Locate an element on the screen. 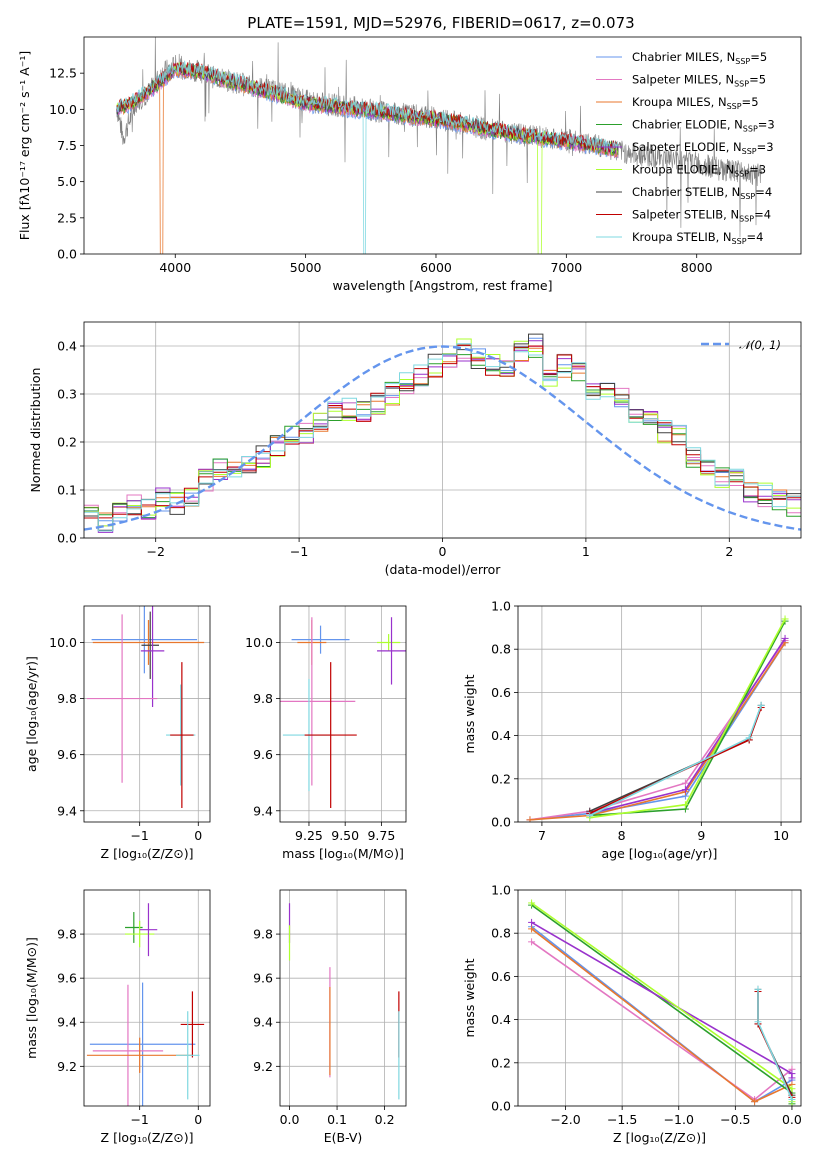 The height and width of the screenshot is (1170, 819). legend-name: Chabrier STELIB is located at coordinates (678, 192).